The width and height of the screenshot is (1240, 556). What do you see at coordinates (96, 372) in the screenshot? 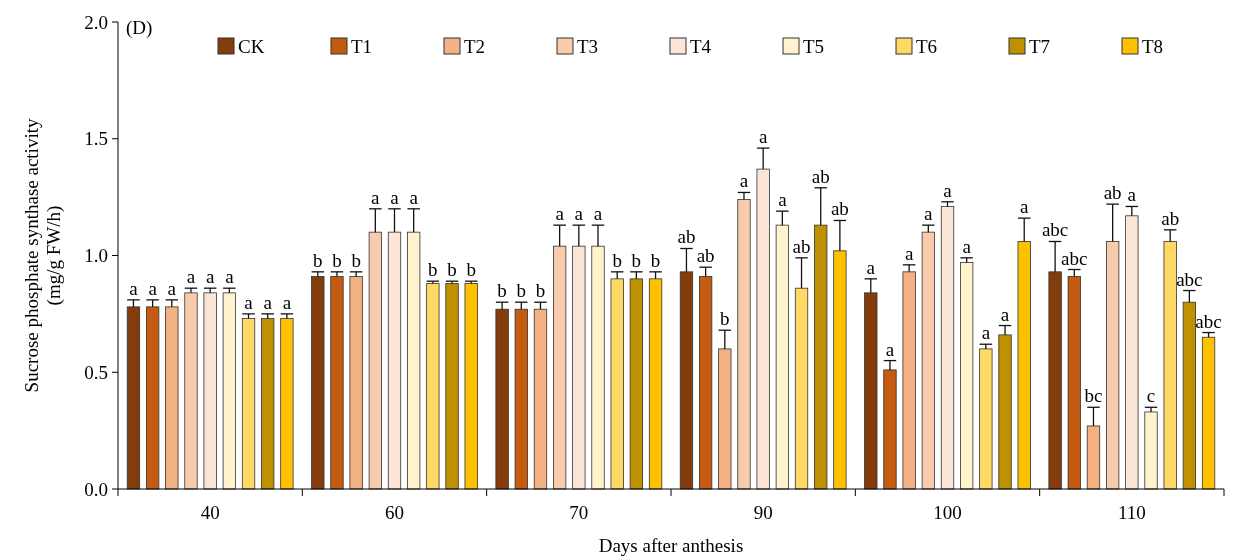
I see `y-tick-label: 0.5` at bounding box center [96, 372].